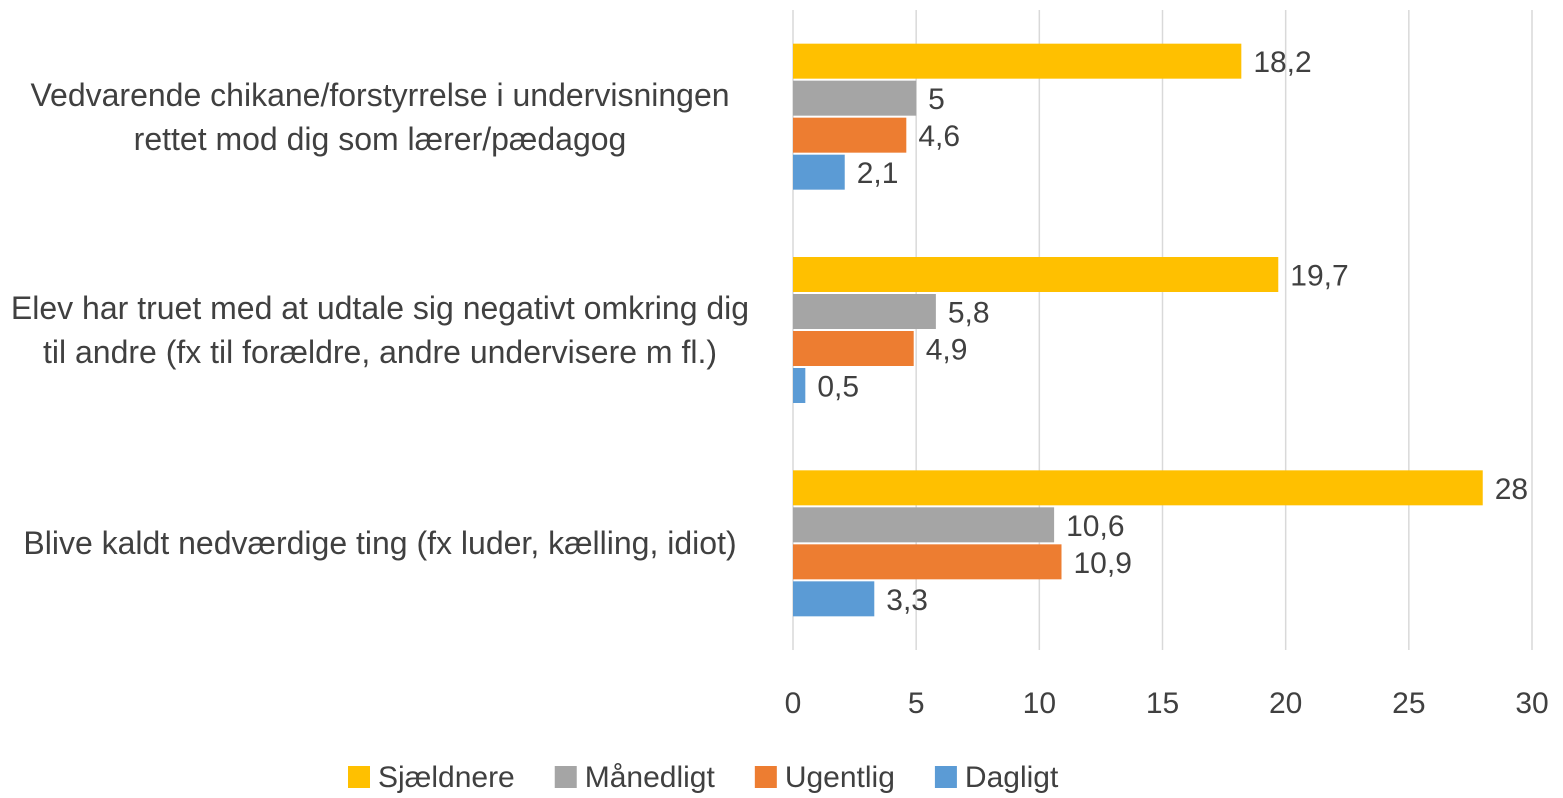  What do you see at coordinates (947, 349) in the screenshot?
I see `value-label: 4,9` at bounding box center [947, 349].